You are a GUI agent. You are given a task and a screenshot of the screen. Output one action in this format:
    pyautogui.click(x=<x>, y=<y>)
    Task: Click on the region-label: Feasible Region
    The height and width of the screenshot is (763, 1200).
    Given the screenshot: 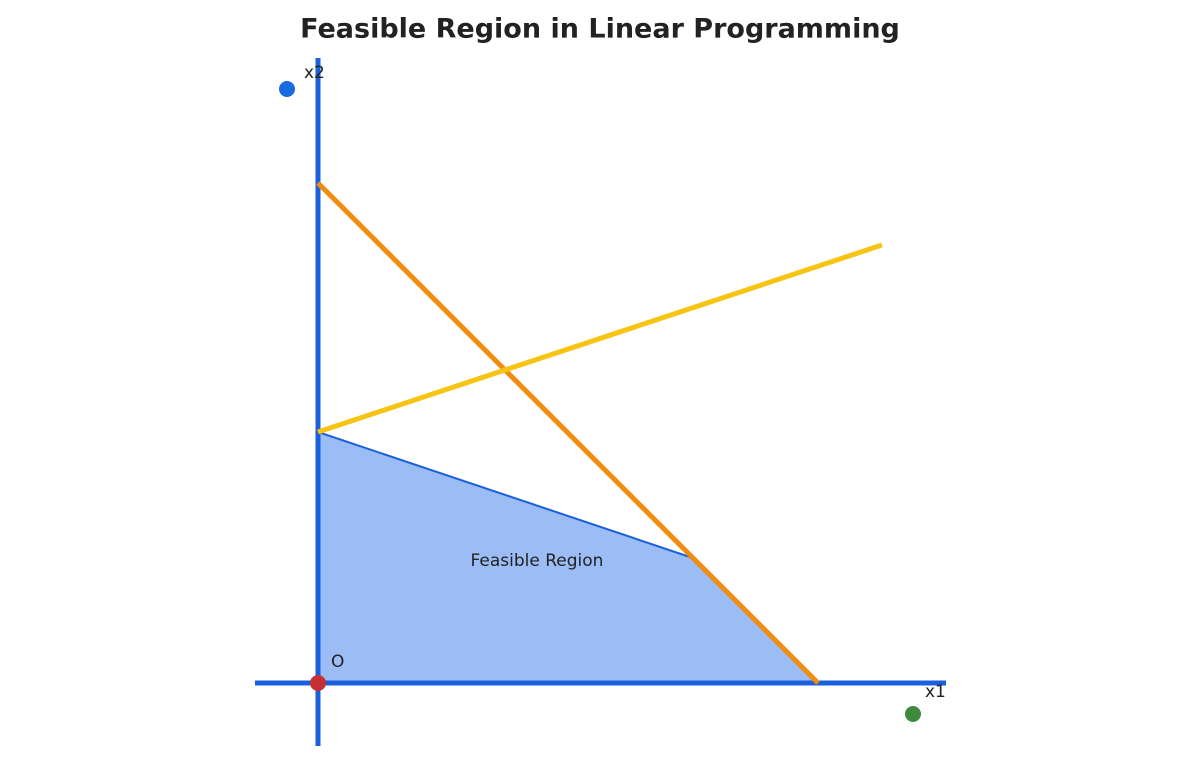 What is the action you would take?
    pyautogui.click(x=537, y=561)
    